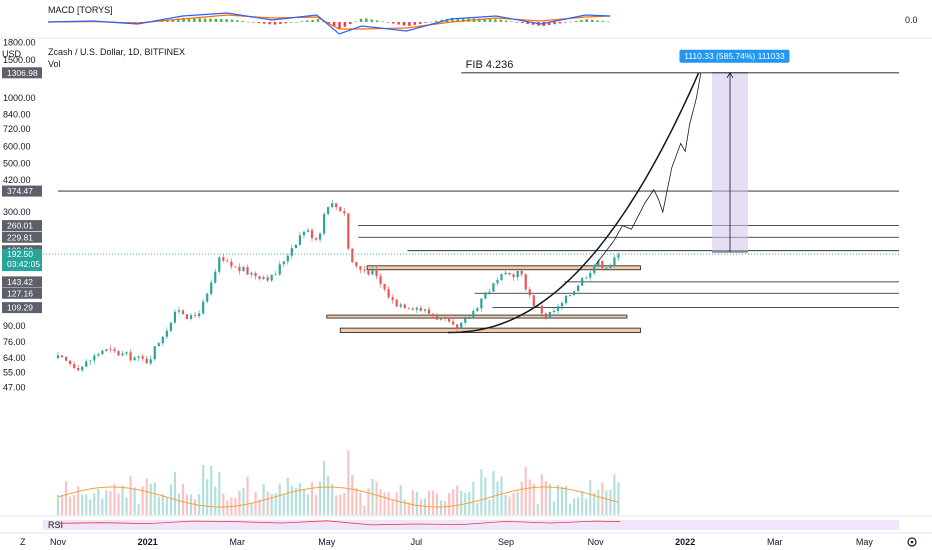 This screenshot has width=932, height=550. I want to click on y-tick-label: 500.00, so click(17, 164).